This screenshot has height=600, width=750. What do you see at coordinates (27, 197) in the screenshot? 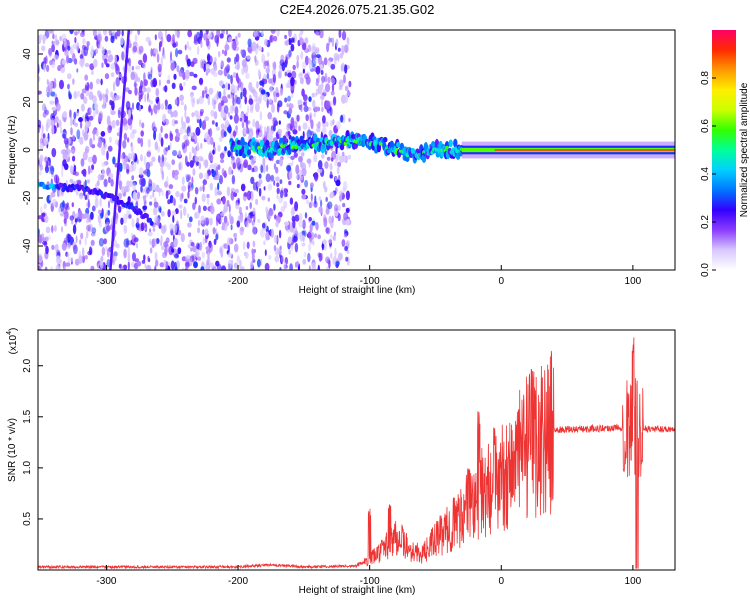
I see `y-tick-label: -20` at bounding box center [27, 197].